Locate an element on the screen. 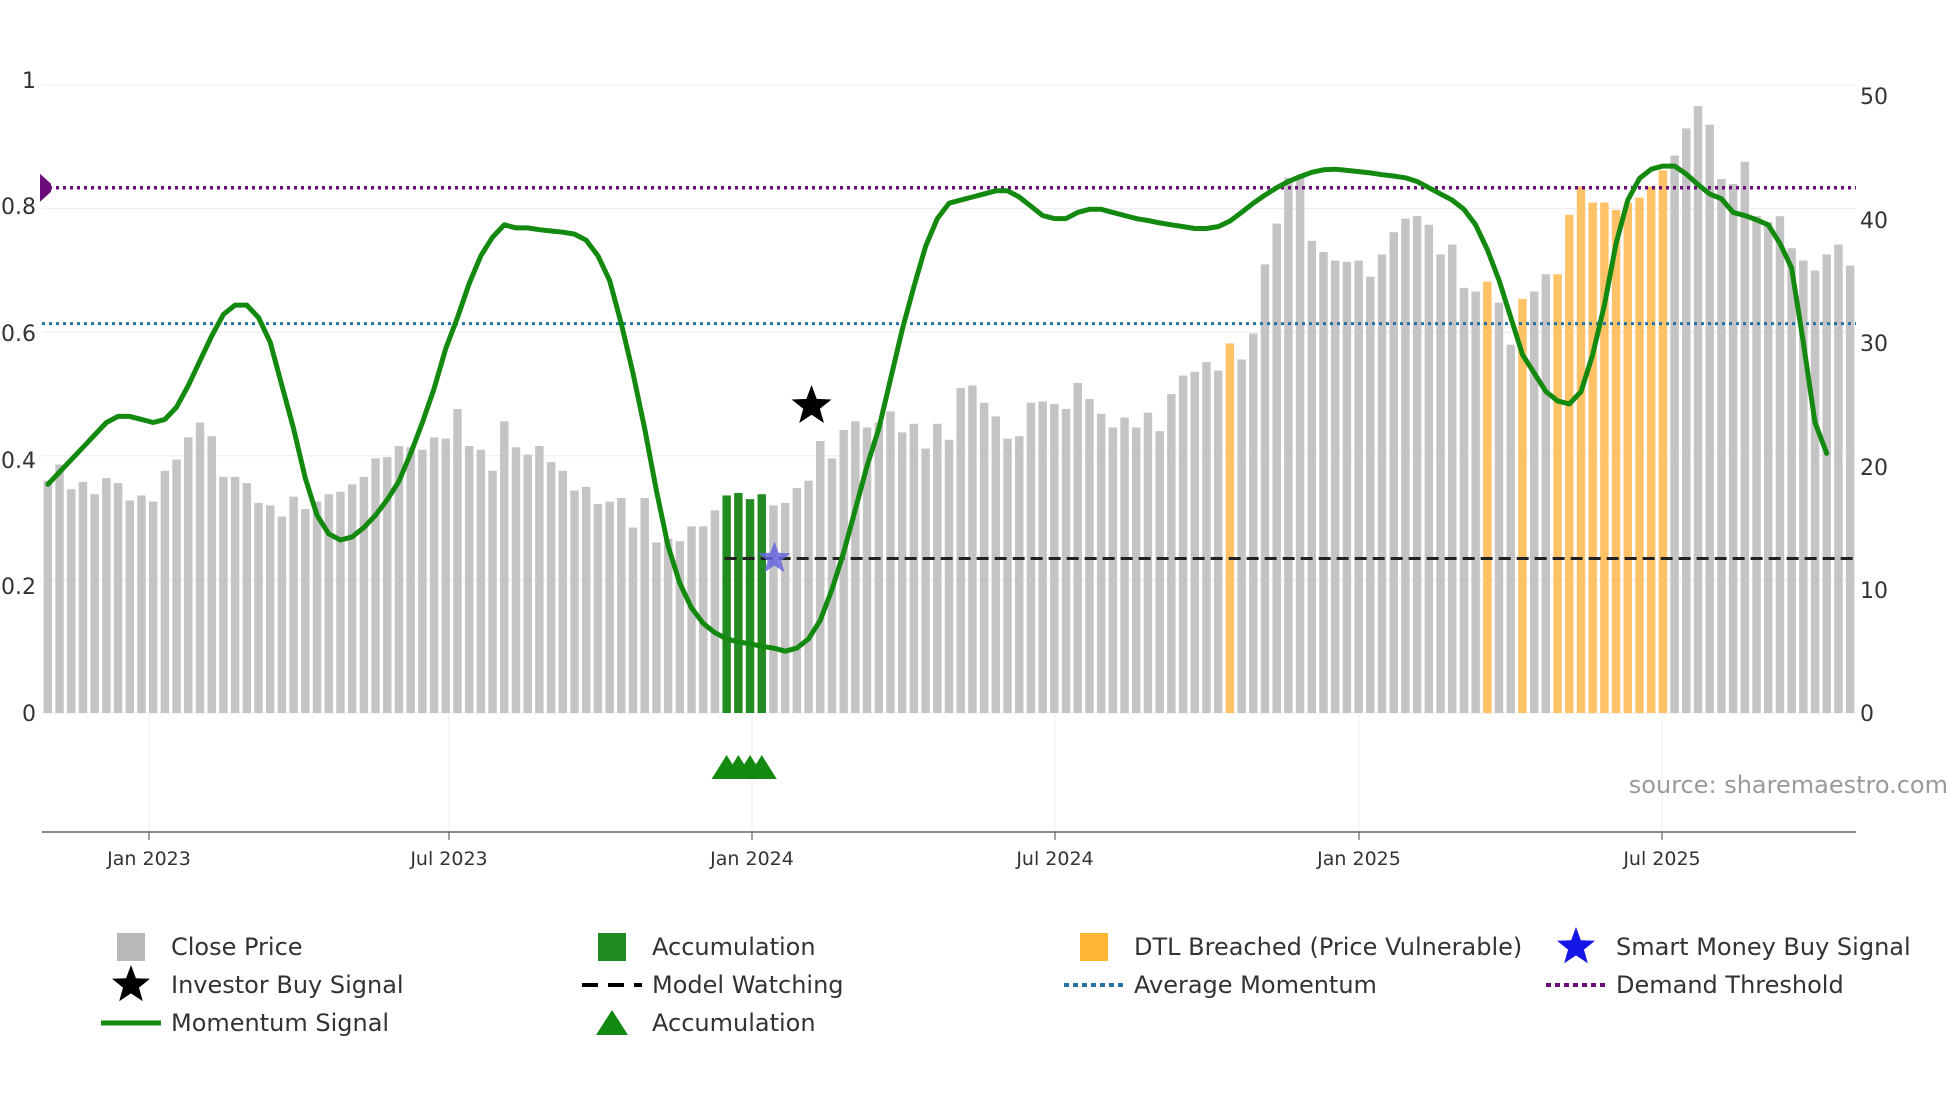  smart-money-buy-signal-star is located at coordinates (774, 557).